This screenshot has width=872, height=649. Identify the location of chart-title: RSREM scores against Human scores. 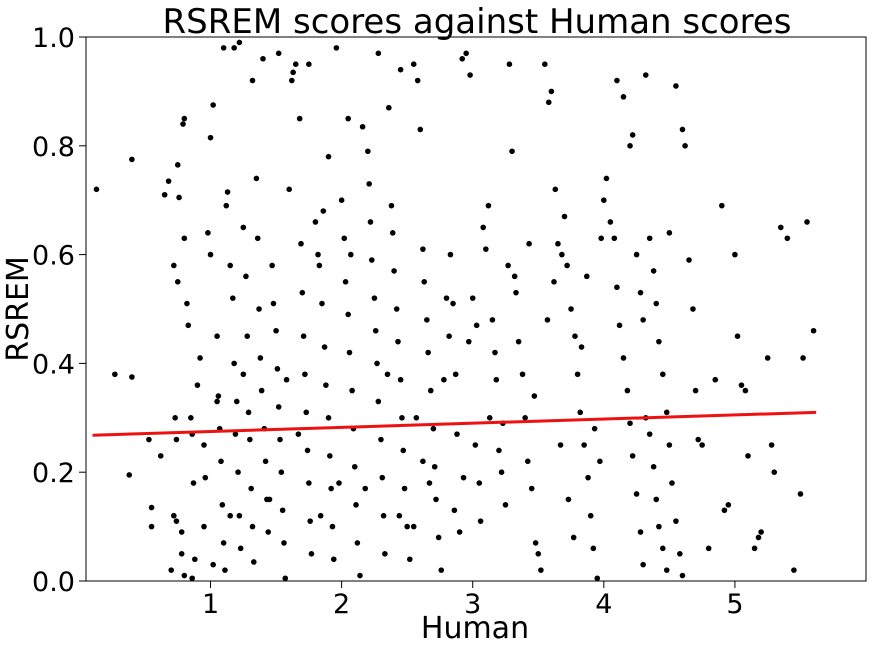
(477, 22).